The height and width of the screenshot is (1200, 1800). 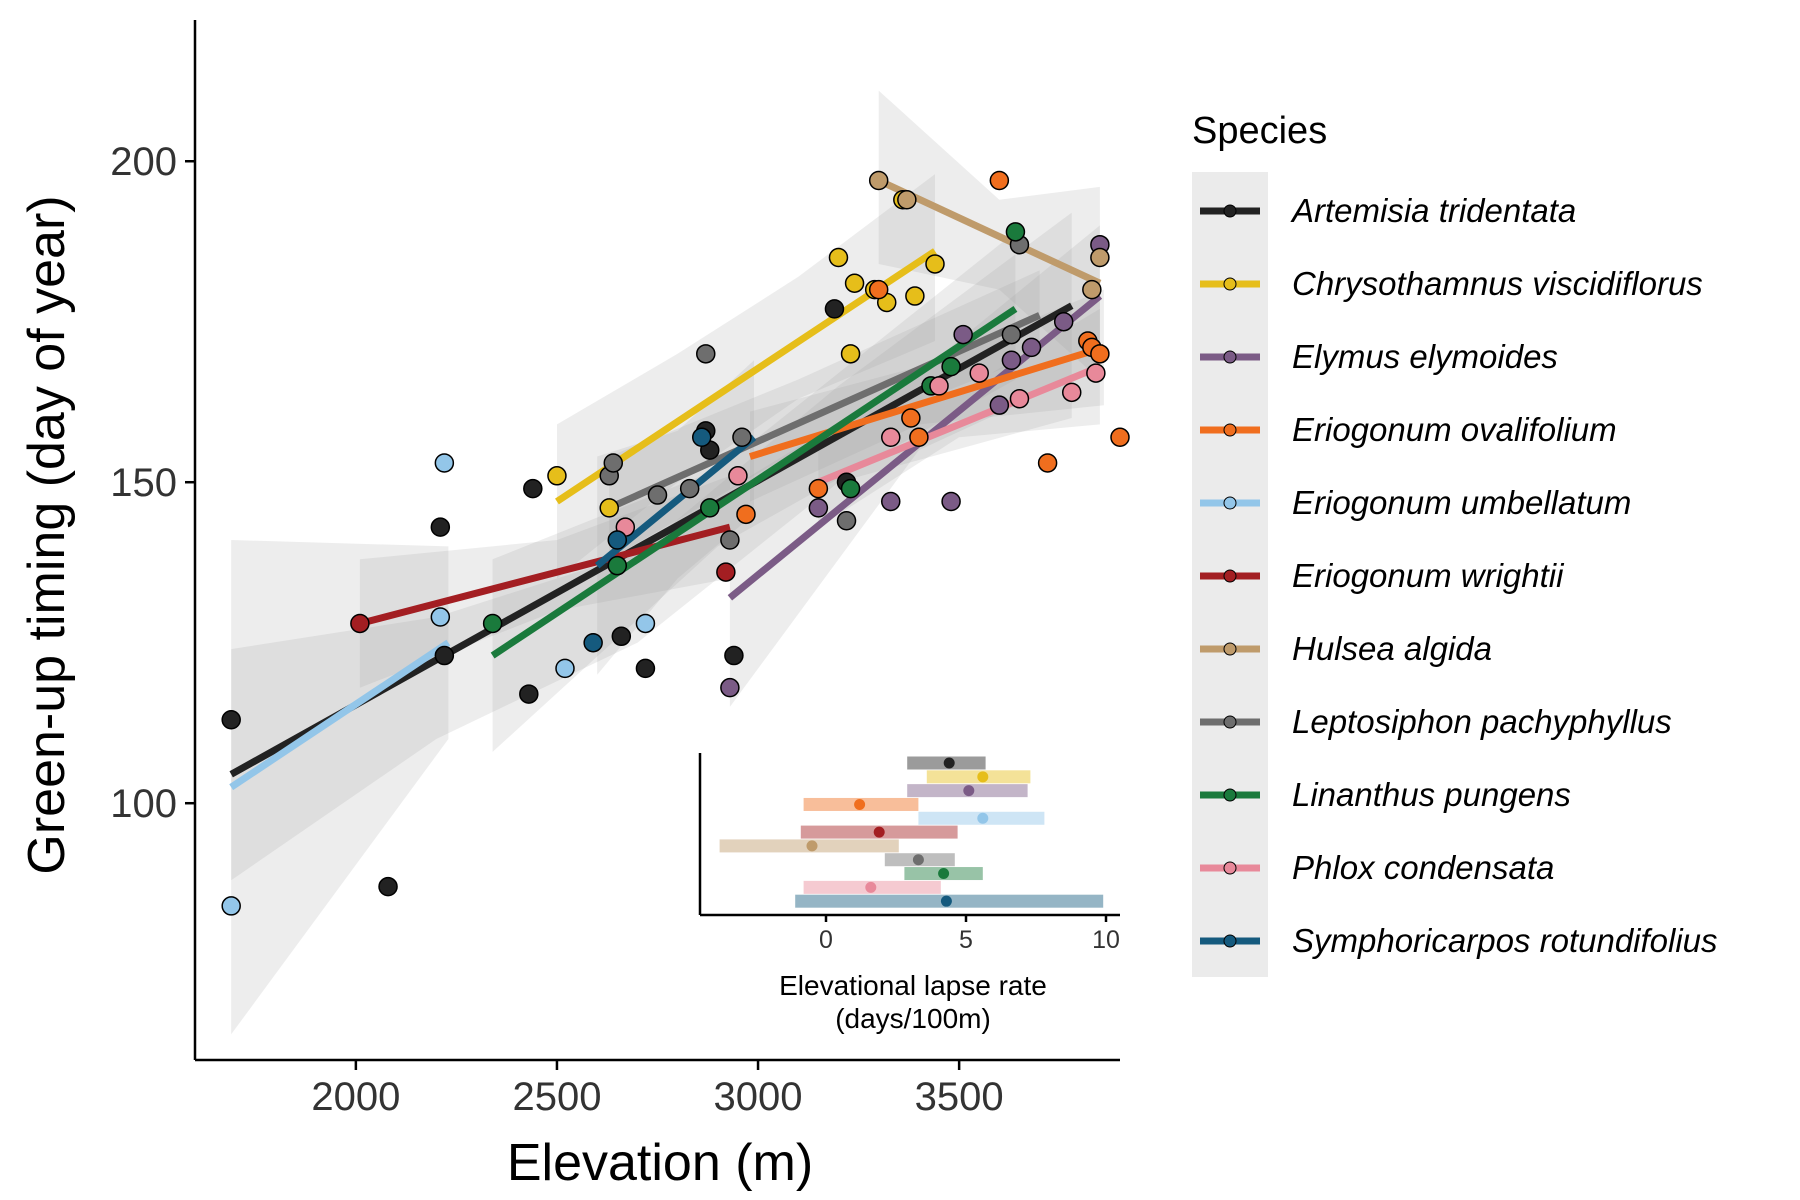 I want to click on y-axis-title: Green-up timing (day of year), so click(x=47, y=534).